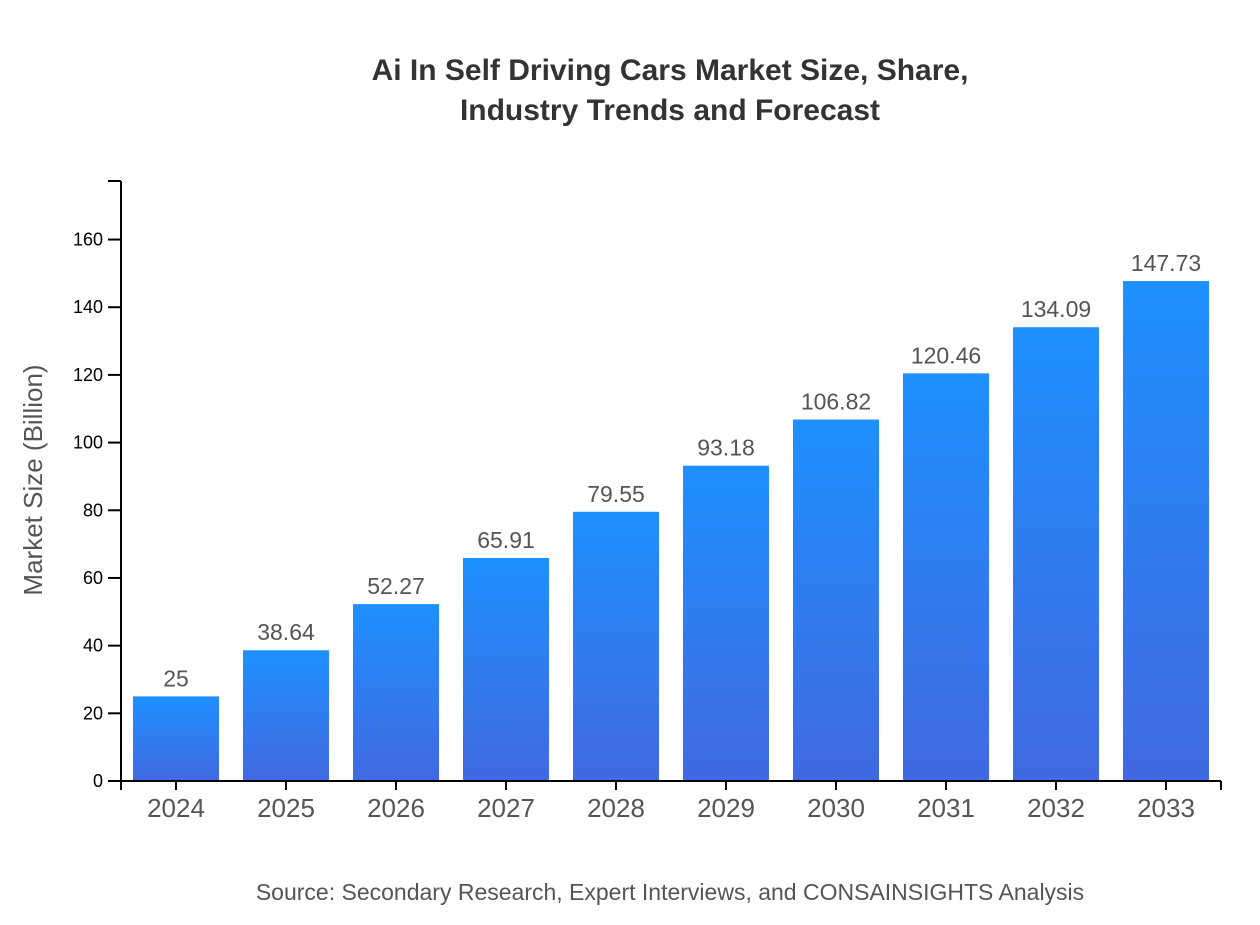 This screenshot has height=925, width=1260. I want to click on bar-2026, so click(396, 692).